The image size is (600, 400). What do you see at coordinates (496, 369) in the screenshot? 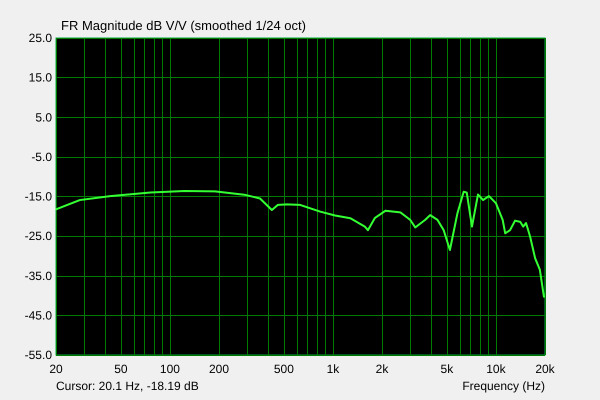
I see `x-tick-label: 10k` at bounding box center [496, 369].